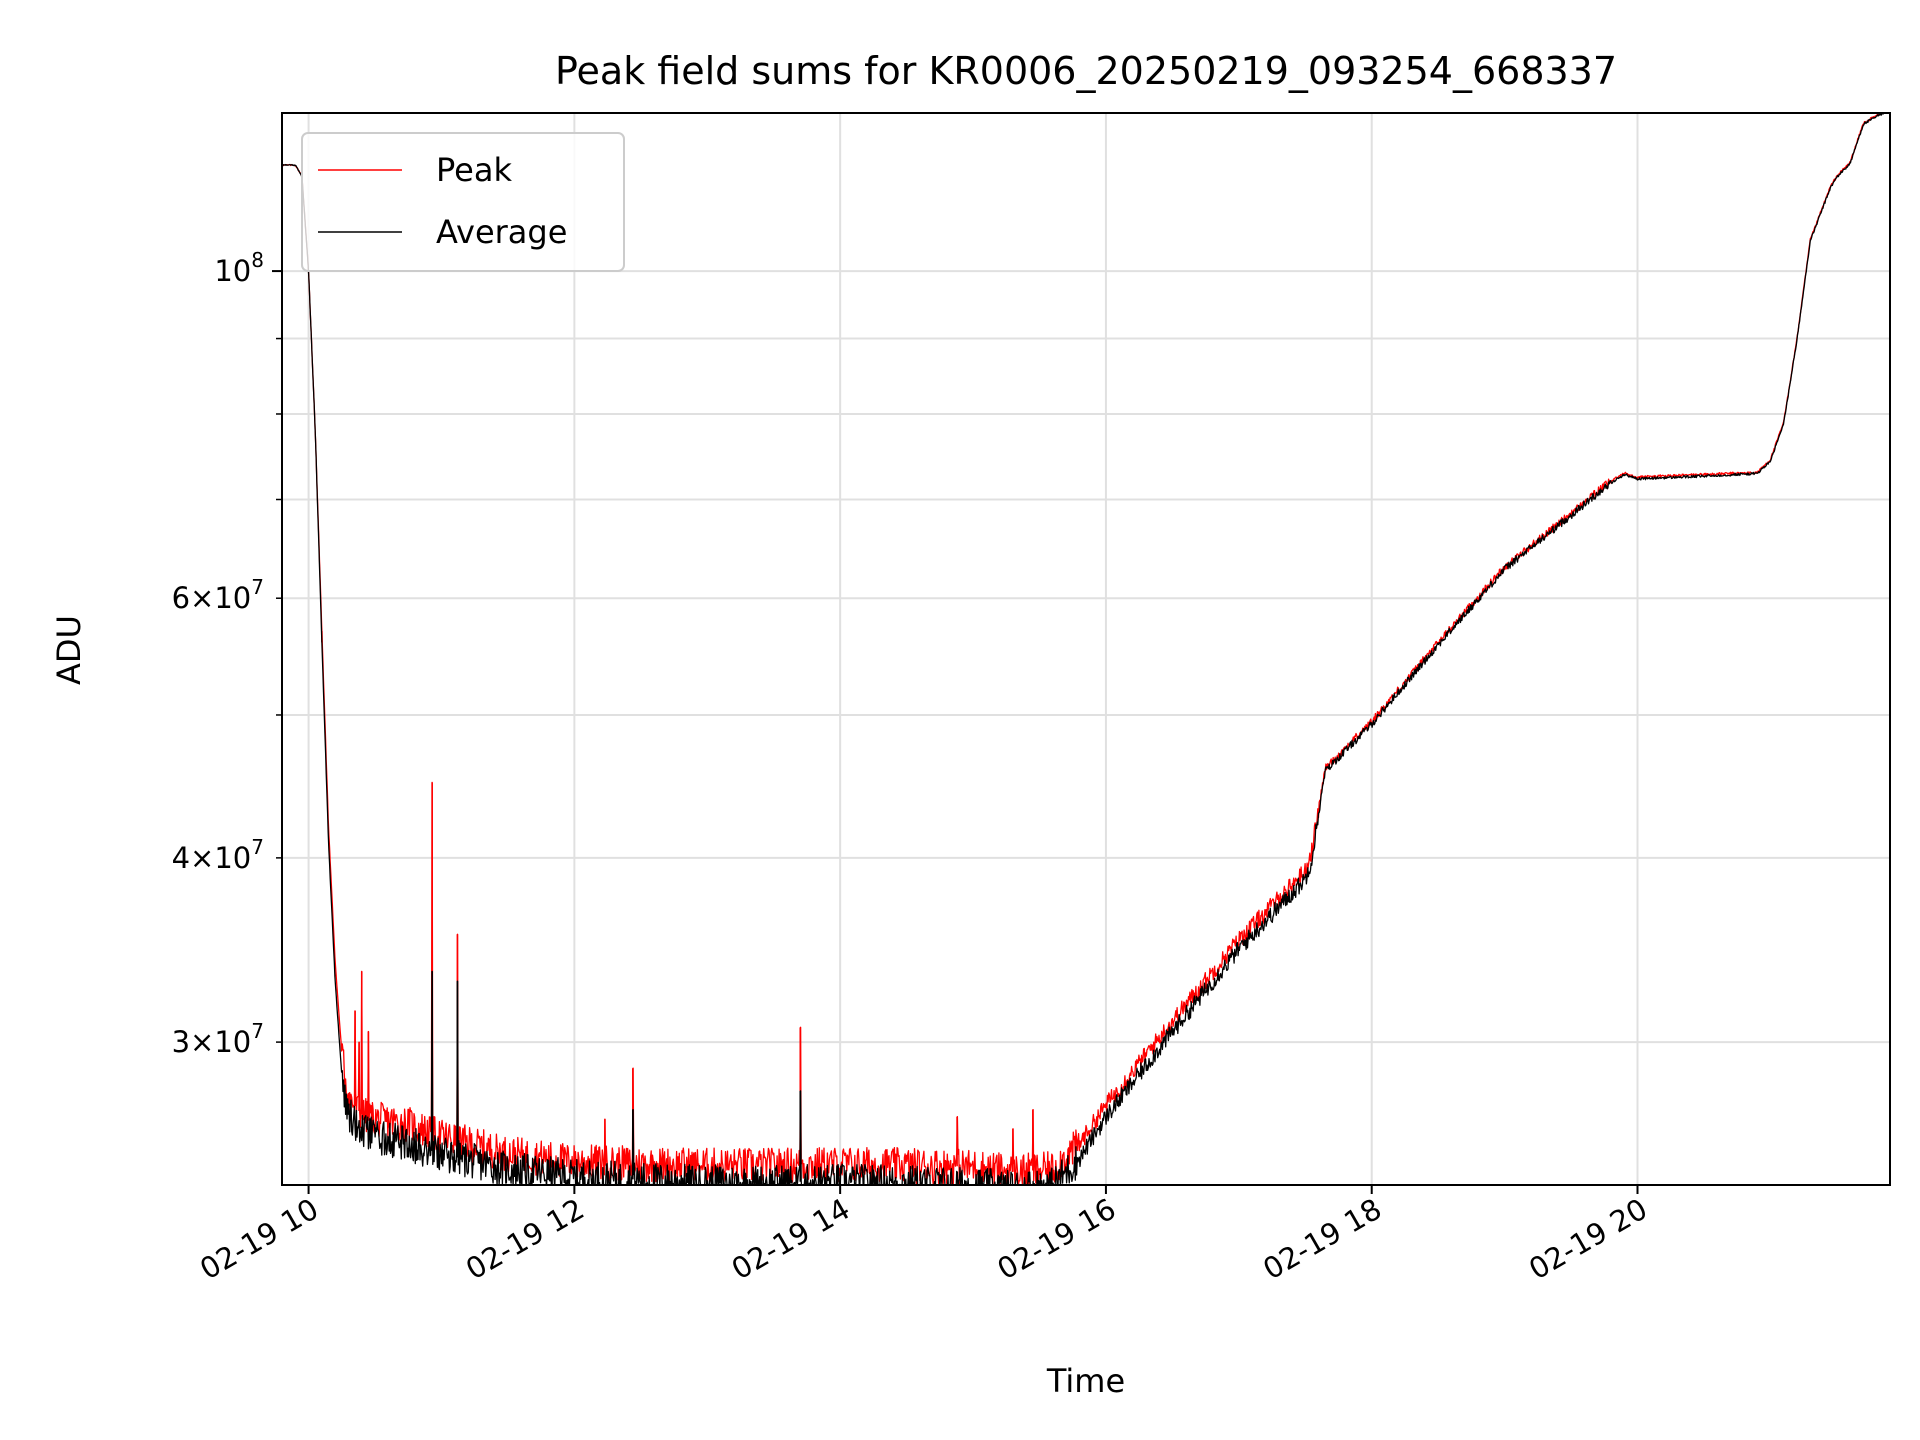 The width and height of the screenshot is (1920, 1440). I want to click on legend-average-label: Average, so click(501, 232).